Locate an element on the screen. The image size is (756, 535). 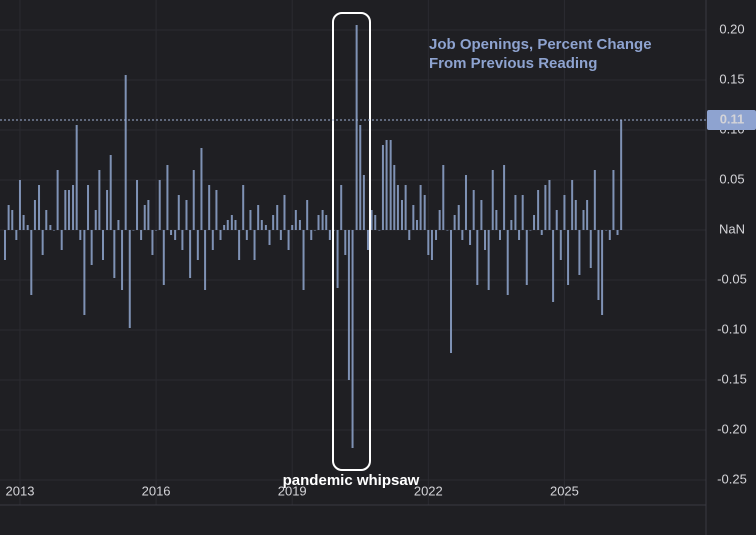
last-value-box is located at coordinates (731, 120).